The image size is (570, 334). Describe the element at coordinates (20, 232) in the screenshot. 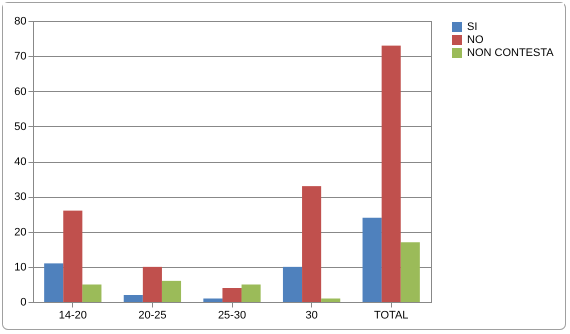

I see `y-tick-label: 20` at that location.